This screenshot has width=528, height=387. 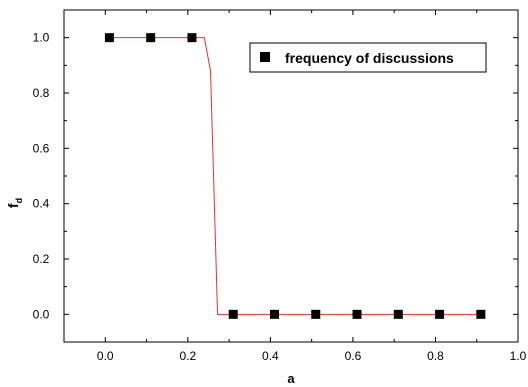 What do you see at coordinates (270, 356) in the screenshot?
I see `x-tick-label: 0.4` at bounding box center [270, 356].